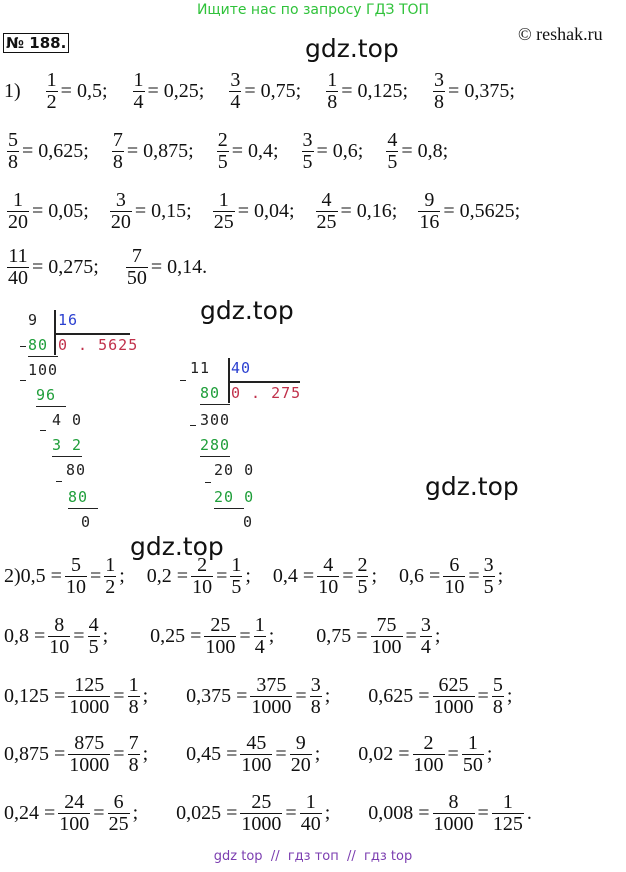  I want to click on result: = 0,875;, so click(160, 151).